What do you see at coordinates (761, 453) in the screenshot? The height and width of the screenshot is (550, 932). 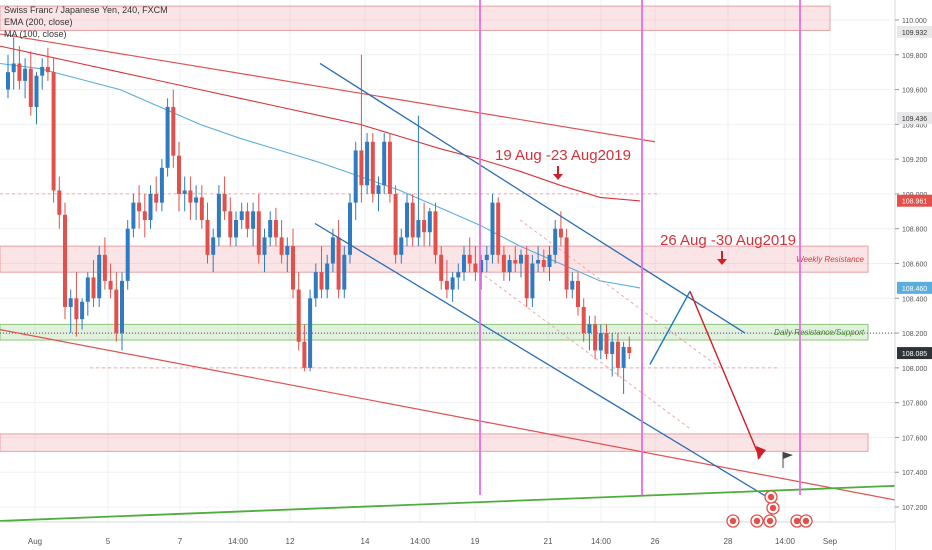 I see `arrow-head` at bounding box center [761, 453].